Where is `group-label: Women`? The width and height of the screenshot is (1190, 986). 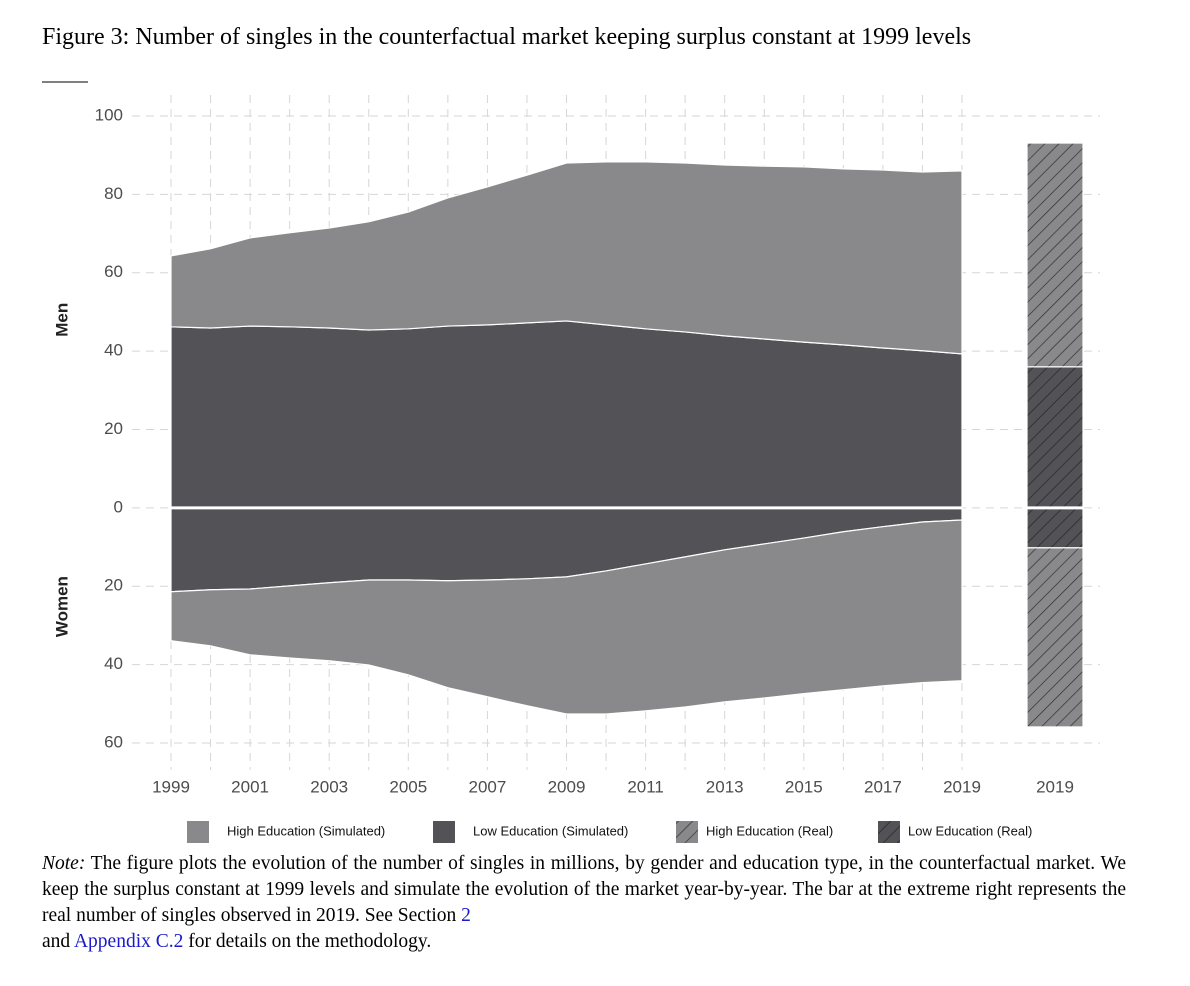 group-label: Women is located at coordinates (61, 606).